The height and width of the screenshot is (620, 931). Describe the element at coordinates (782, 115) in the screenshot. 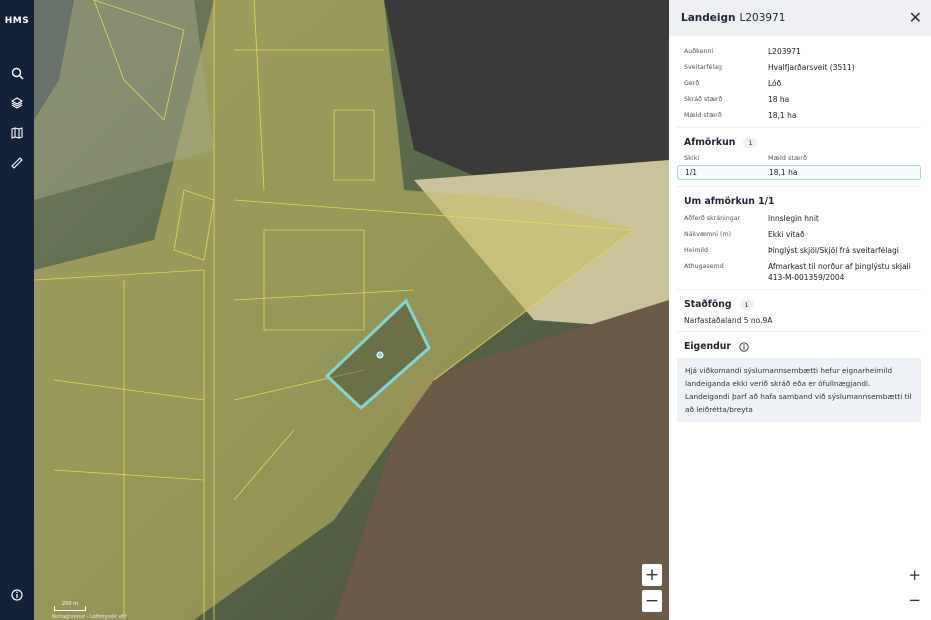

I see `detail-value: 18,1 ha` at that location.